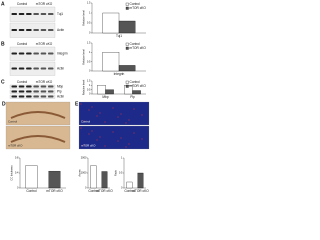  Describe the element at coordinates (12, 173) in the screenshot. I see `y-axis-label: CC thickness` at that location.